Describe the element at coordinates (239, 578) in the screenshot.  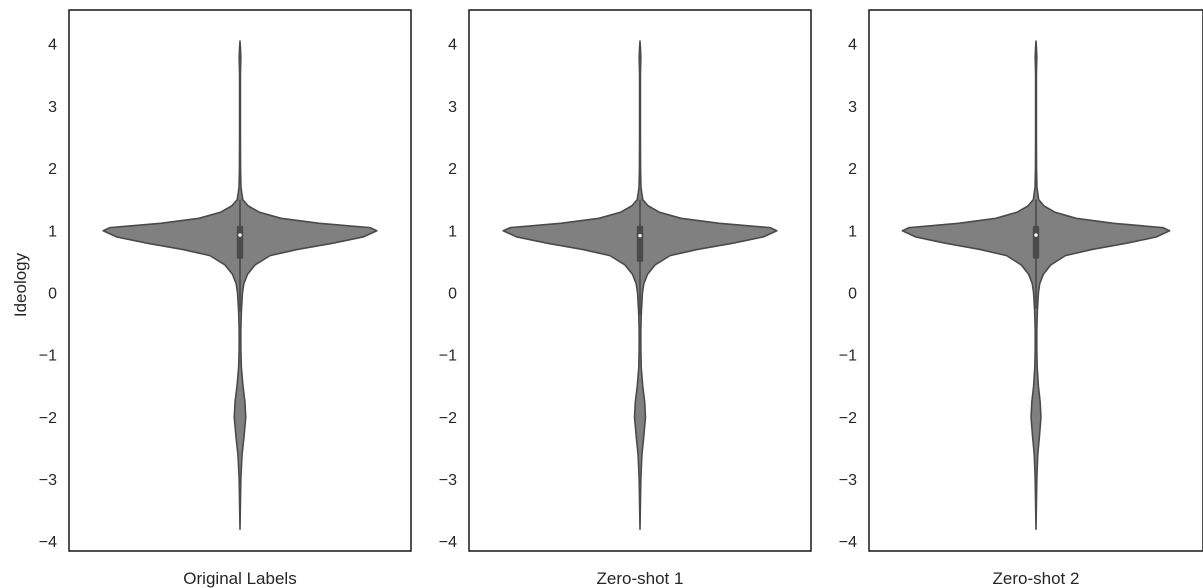
I see `x-category-label-1: Original Labels` at that location.